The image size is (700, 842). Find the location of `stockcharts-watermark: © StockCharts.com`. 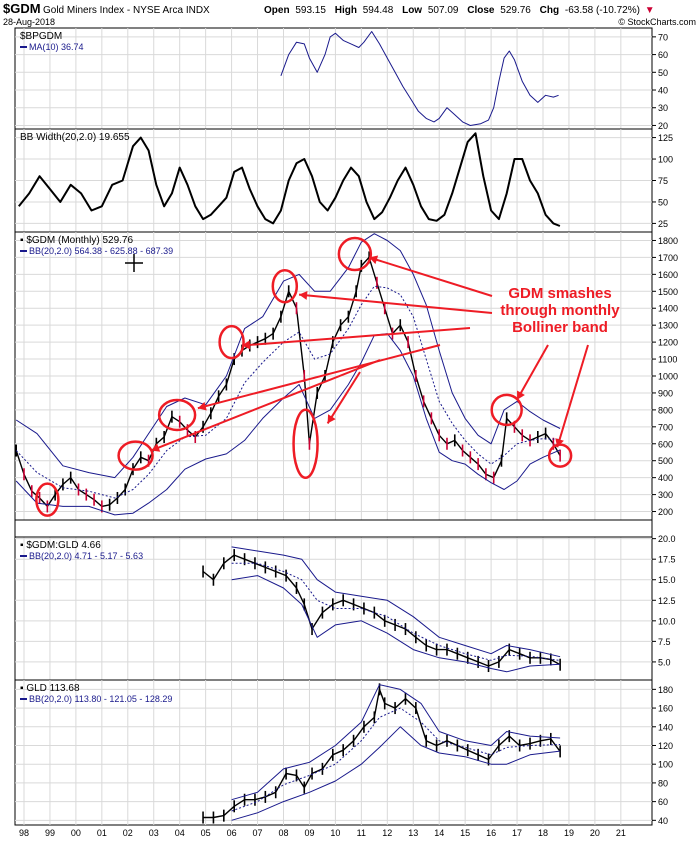

stockcharts-watermark: © StockCharts.com is located at coordinates (657, 22).